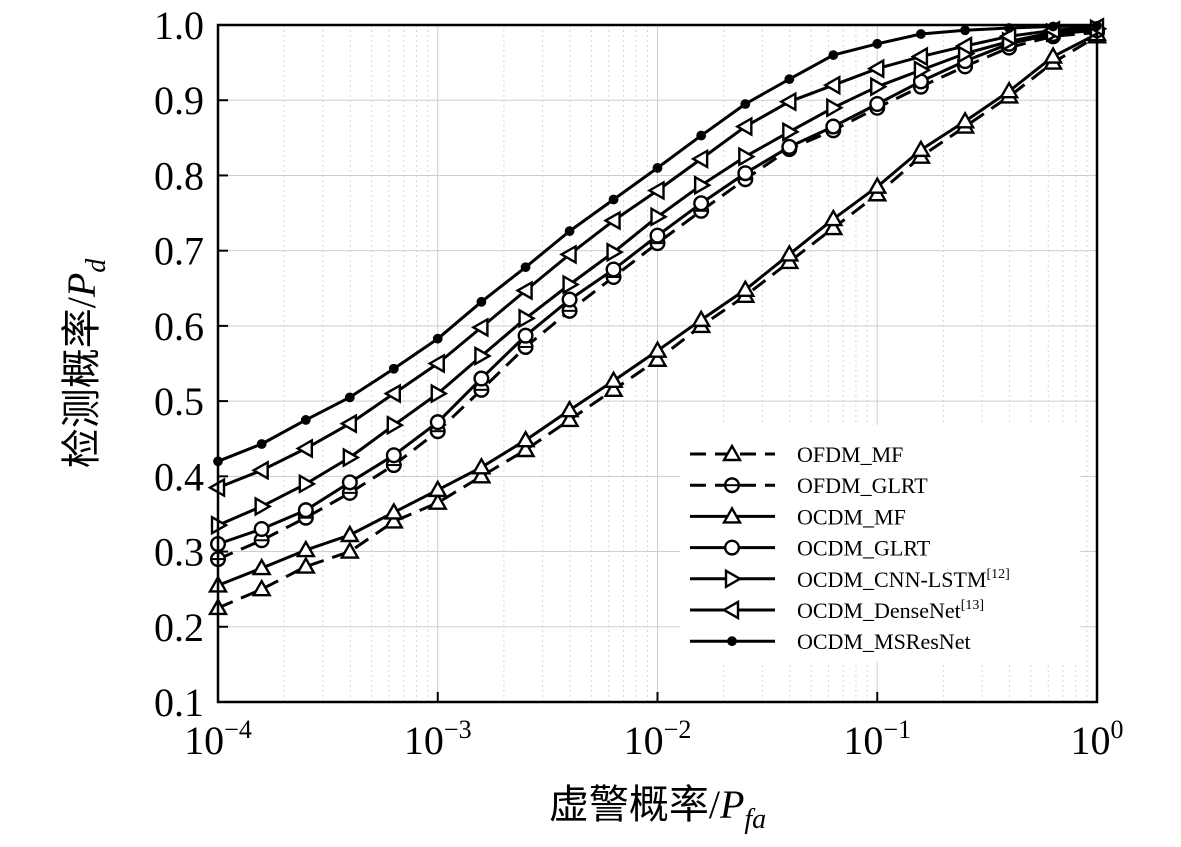  I want to click on y-tick-label: 0.5, so click(179, 401).